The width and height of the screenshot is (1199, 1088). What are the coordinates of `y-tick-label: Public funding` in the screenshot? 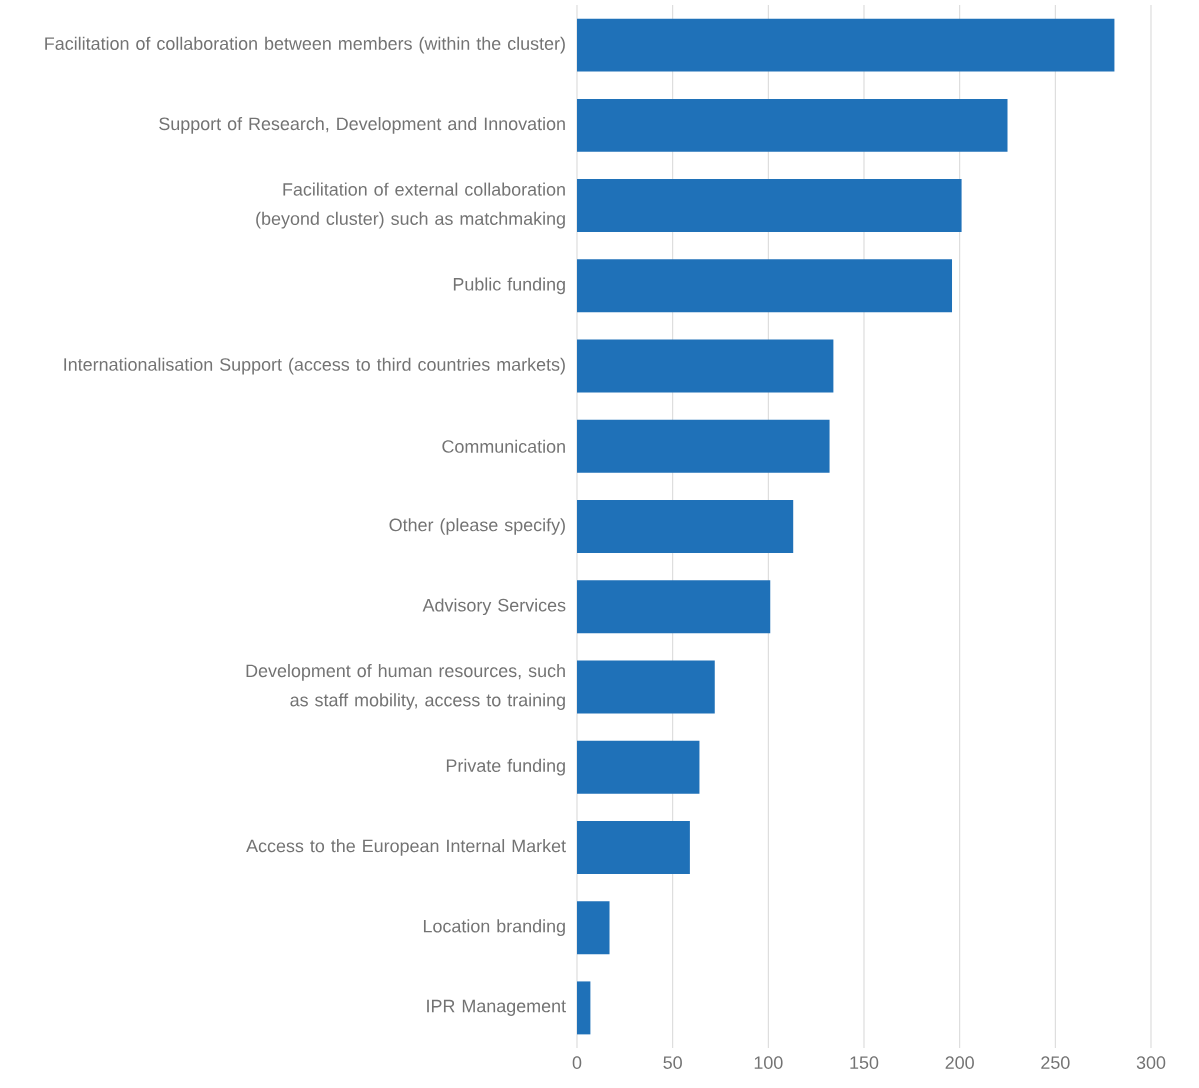 It's located at (509, 286).